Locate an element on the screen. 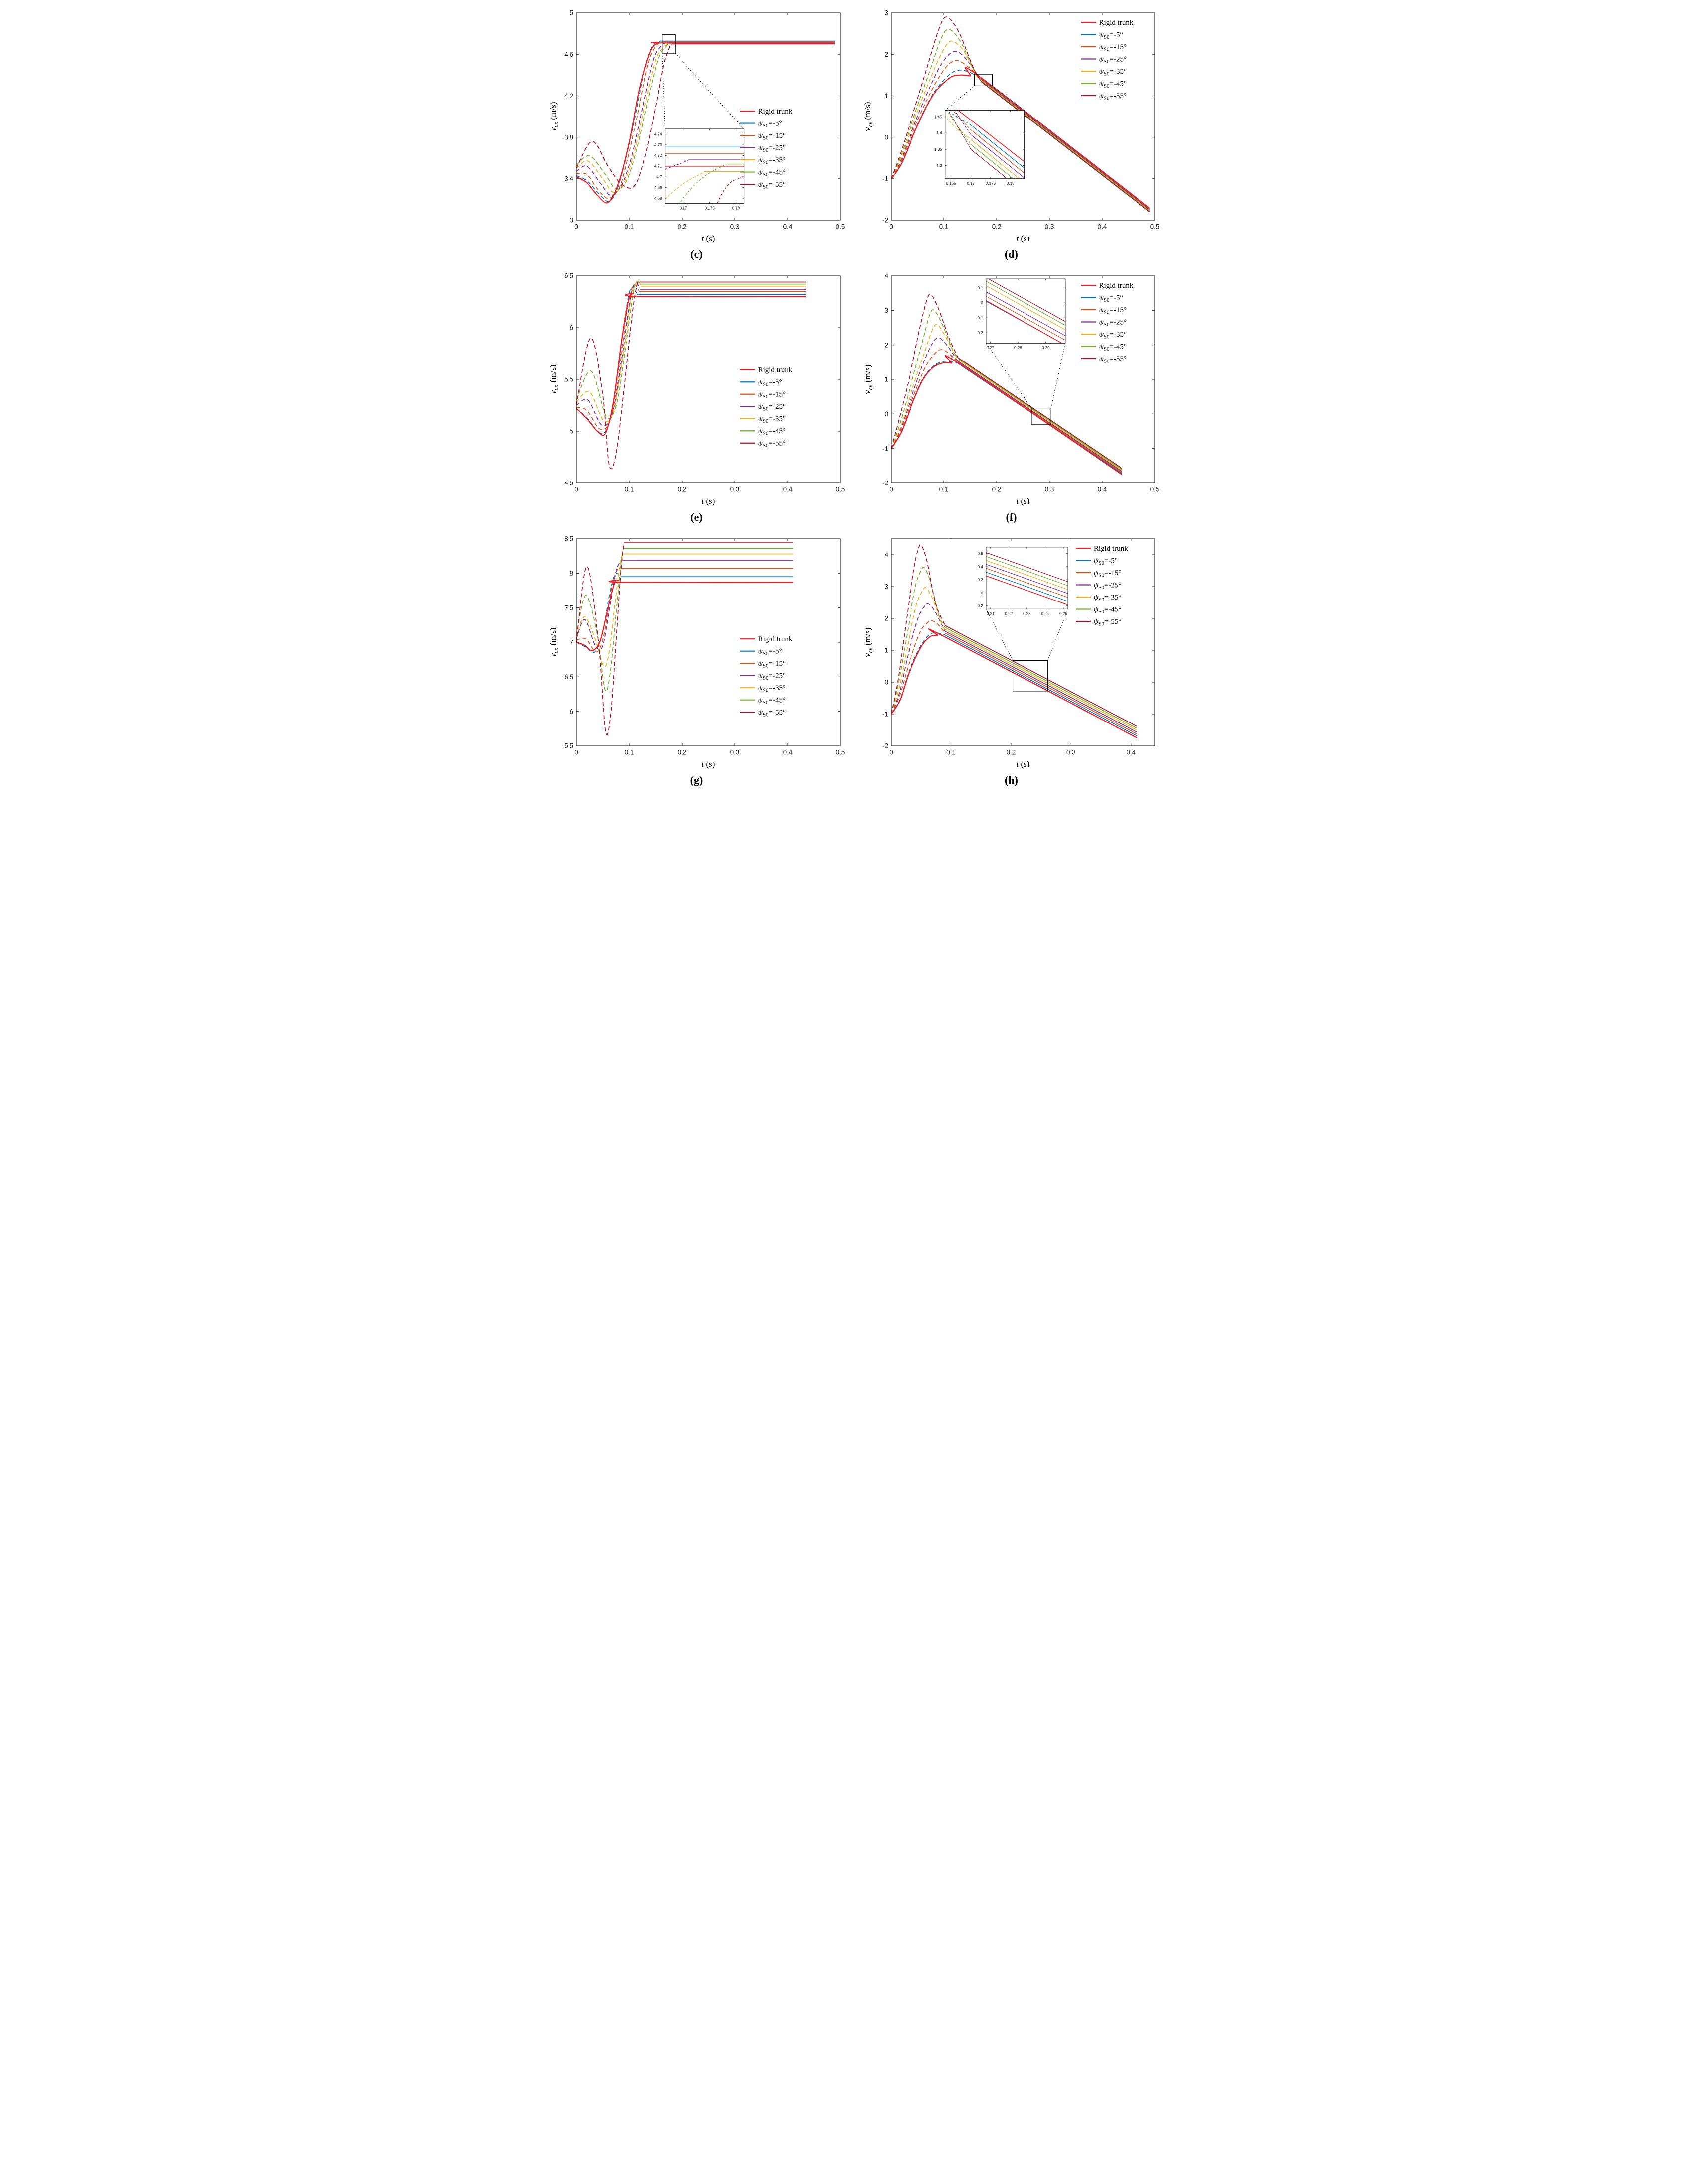 The image size is (1708, 2165). axes: 0 0.1 0.2 0.3 0.4 0.5 4.5 5 5.5 6 6.5 is located at coordinates (704, 382).